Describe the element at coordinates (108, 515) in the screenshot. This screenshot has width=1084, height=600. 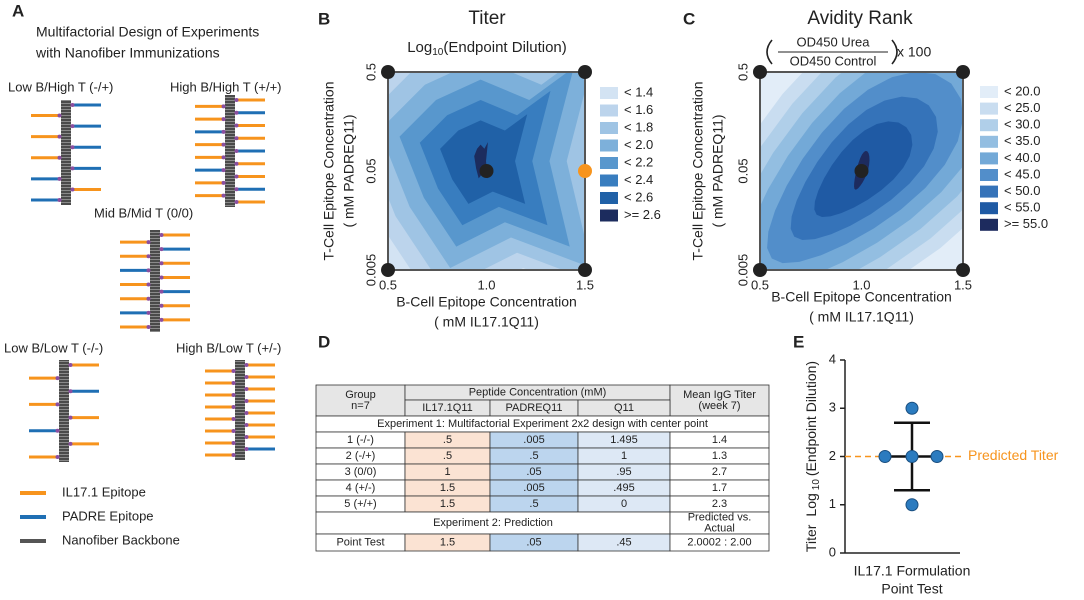
I see `legend-label: PADRE Epitope` at that location.